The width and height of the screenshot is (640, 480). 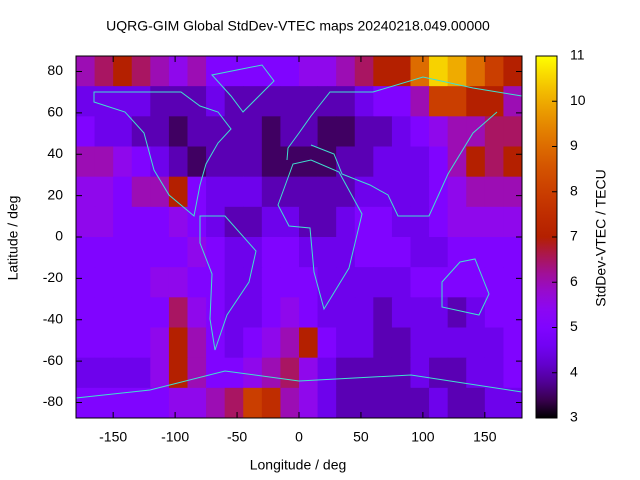 What do you see at coordinates (53, 360) in the screenshot?
I see `y-tick-label: -60` at bounding box center [53, 360].